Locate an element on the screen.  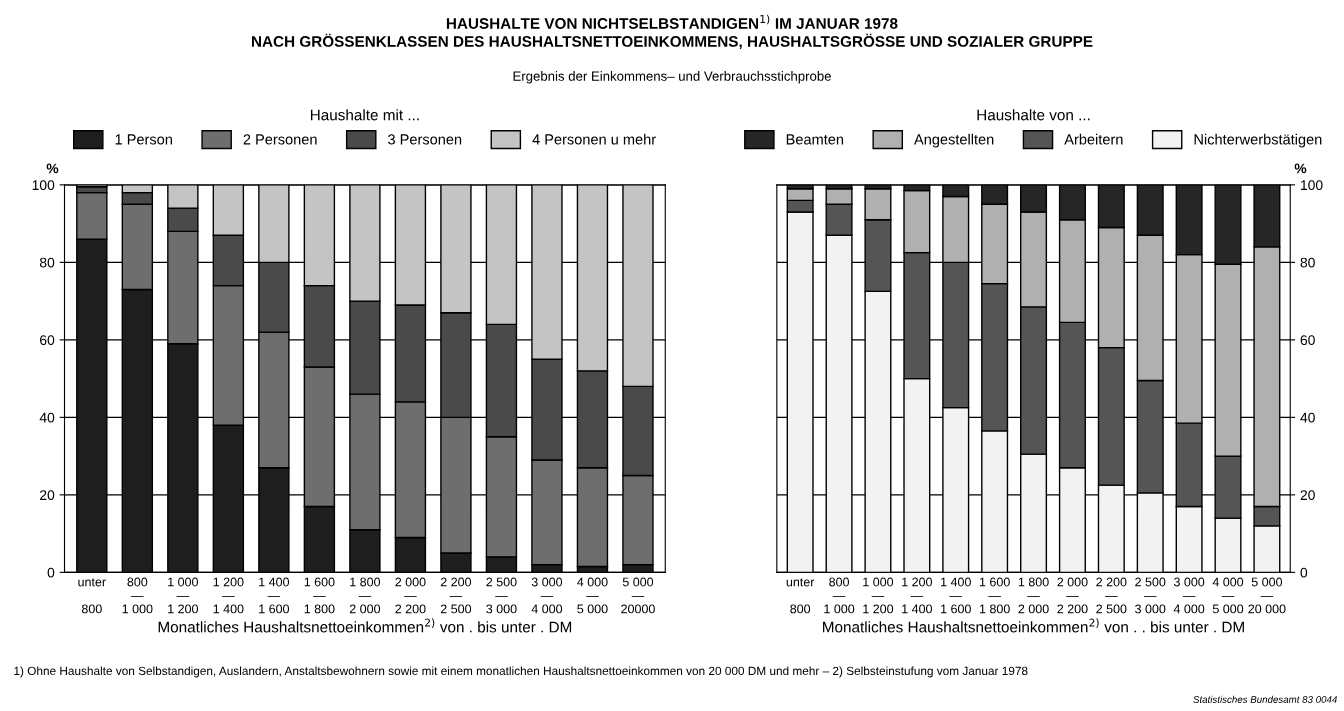
y2-tick-label: 100 is located at coordinates (1312, 185).